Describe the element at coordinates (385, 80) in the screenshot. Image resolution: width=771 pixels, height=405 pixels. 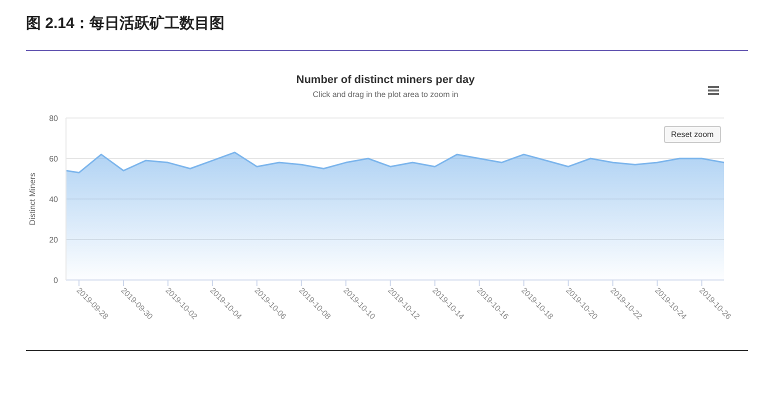
I see `chart-title: Number of distinct miners per day` at that location.